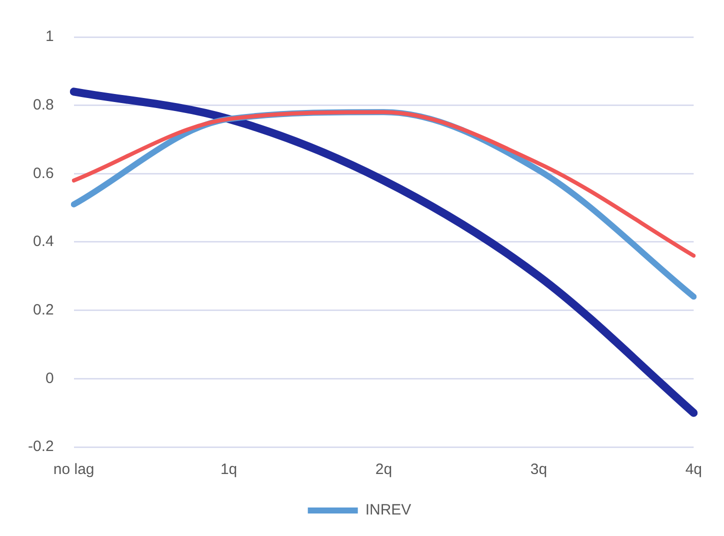  I want to click on y-tick-label: -0.2, so click(41, 447).